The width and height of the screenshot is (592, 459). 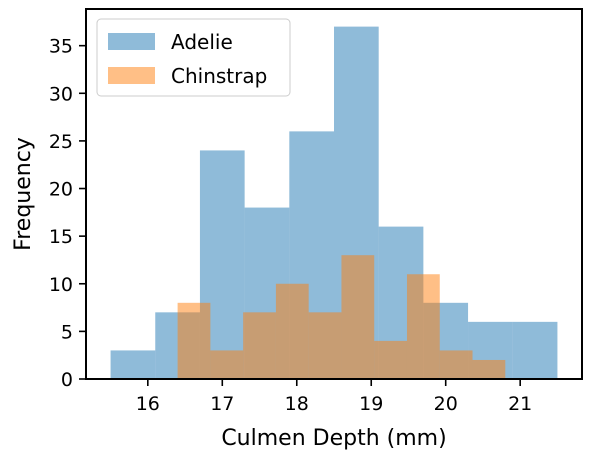 I want to click on y-tick-label: 35, so click(x=61, y=47).